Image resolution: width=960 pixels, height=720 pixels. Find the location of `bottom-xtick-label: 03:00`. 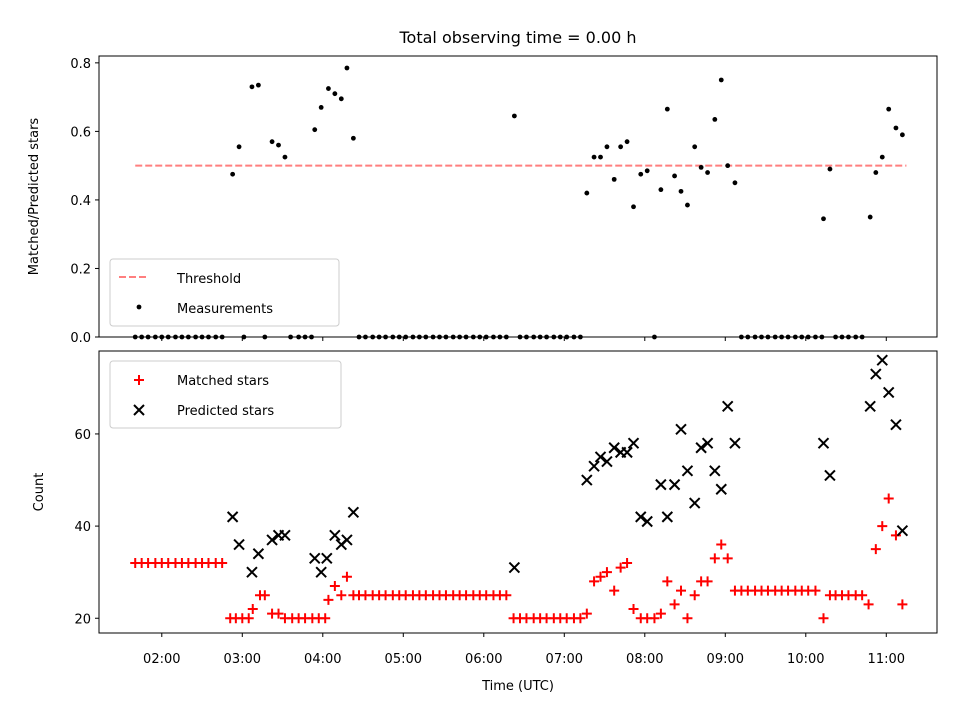

bottom-xtick-label: 03:00 is located at coordinates (242, 659).